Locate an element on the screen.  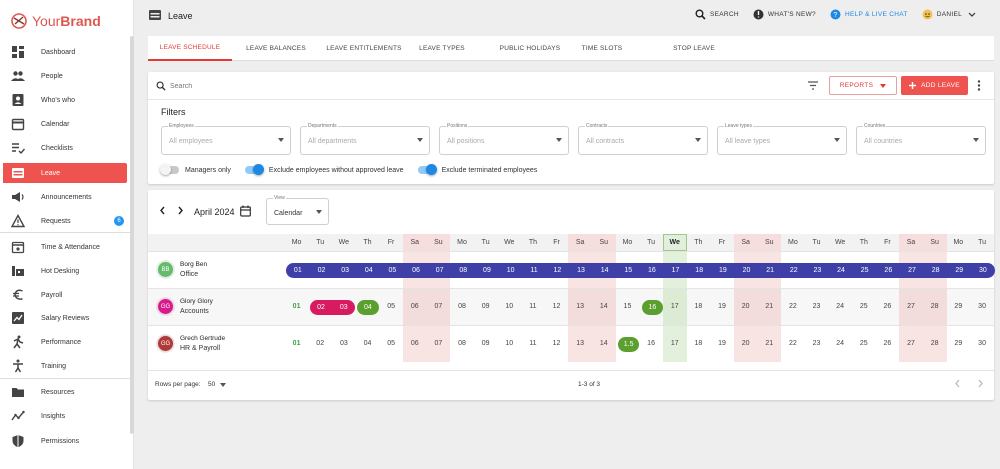
day-cell: 12 is located at coordinates (557, 306).